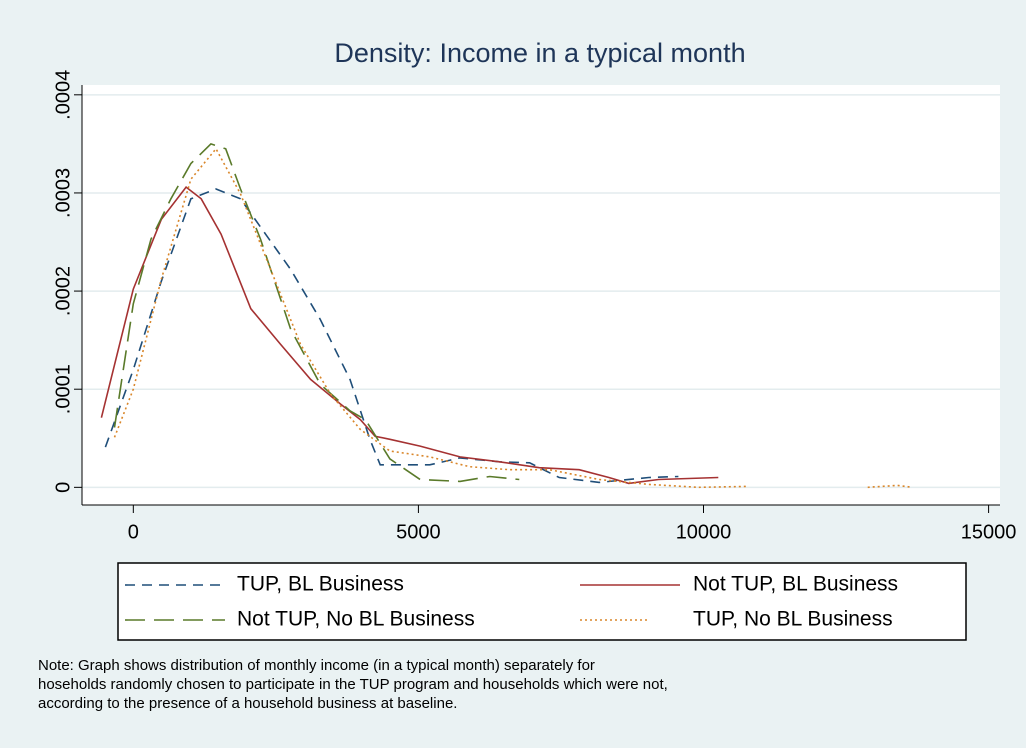  What do you see at coordinates (795, 584) in the screenshot?
I see `legend-label: Not TUP, BL Business` at bounding box center [795, 584].